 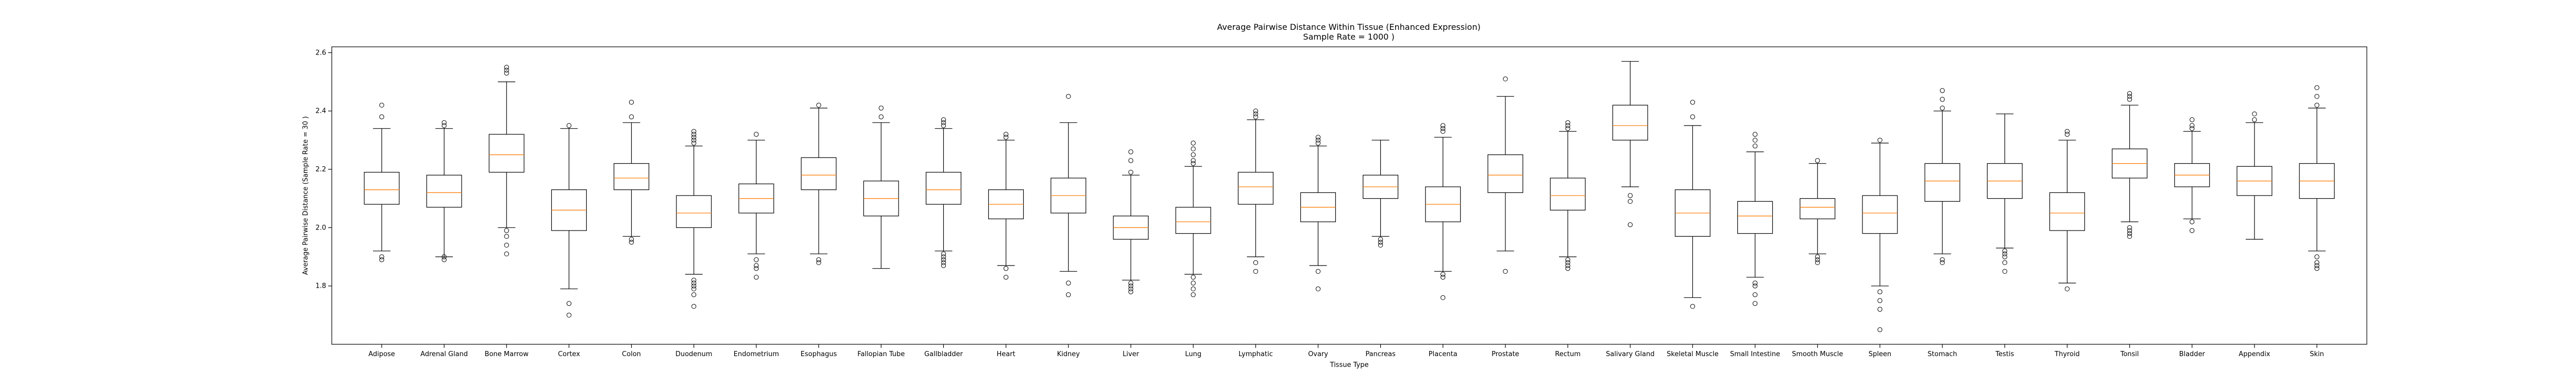 I want to click on x-tick-label: Prostate, so click(x=1505, y=354).